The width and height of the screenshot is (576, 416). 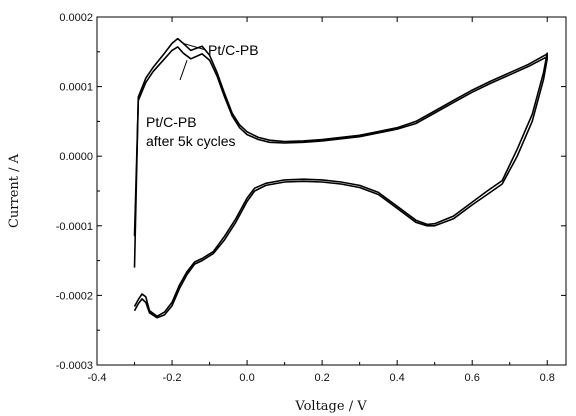 What do you see at coordinates (397, 378) in the screenshot?
I see `x-tick-label: 0.4` at bounding box center [397, 378].